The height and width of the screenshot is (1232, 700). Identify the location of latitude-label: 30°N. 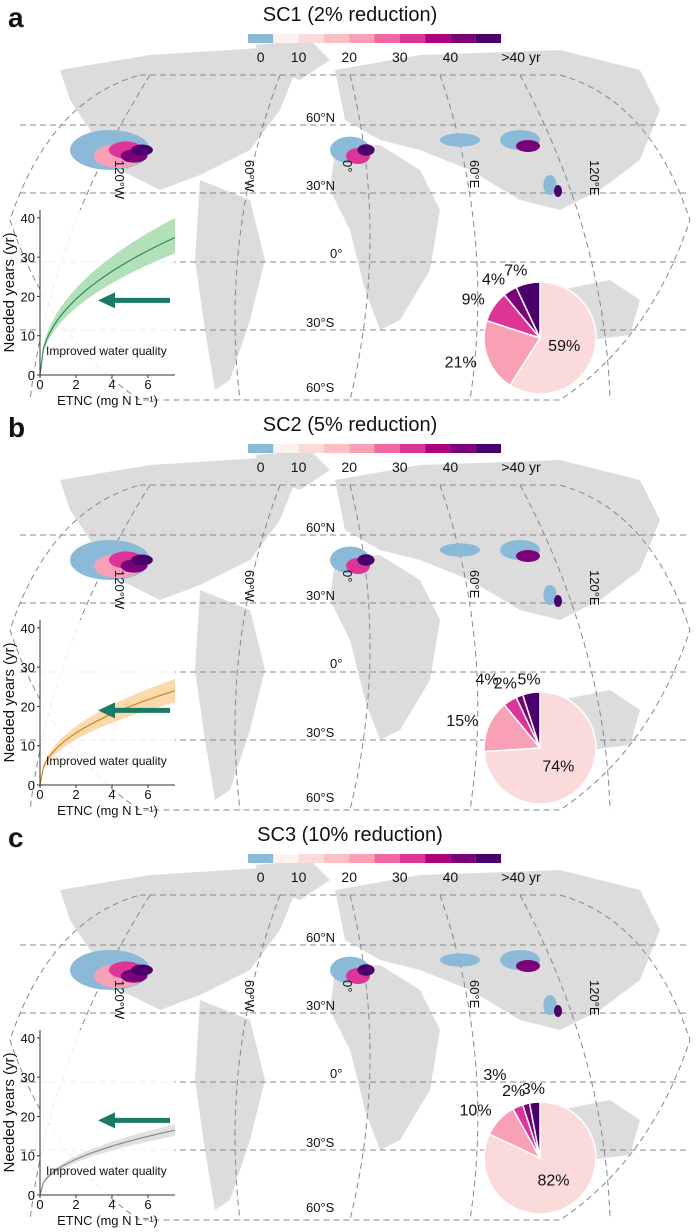
(320, 595).